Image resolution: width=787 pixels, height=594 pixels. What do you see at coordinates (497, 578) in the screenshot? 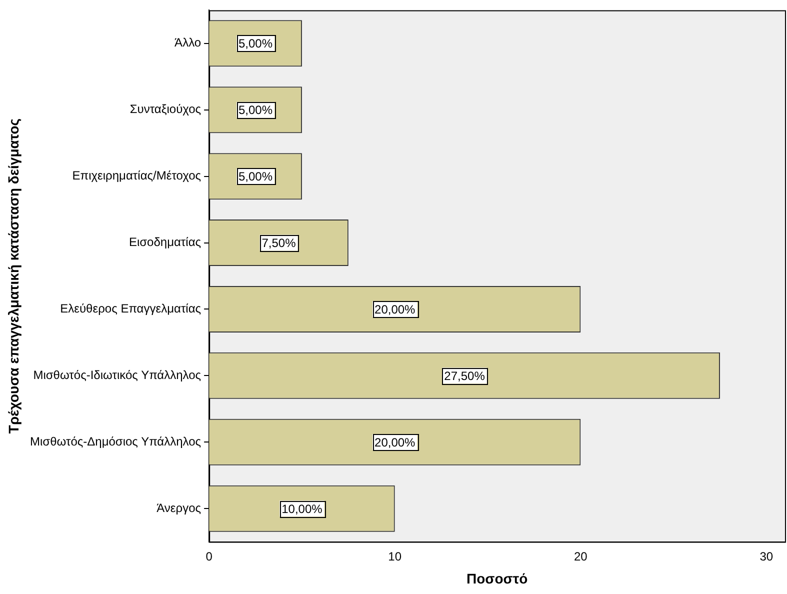
I see `x-axis-title: Ποσοστό` at bounding box center [497, 578].